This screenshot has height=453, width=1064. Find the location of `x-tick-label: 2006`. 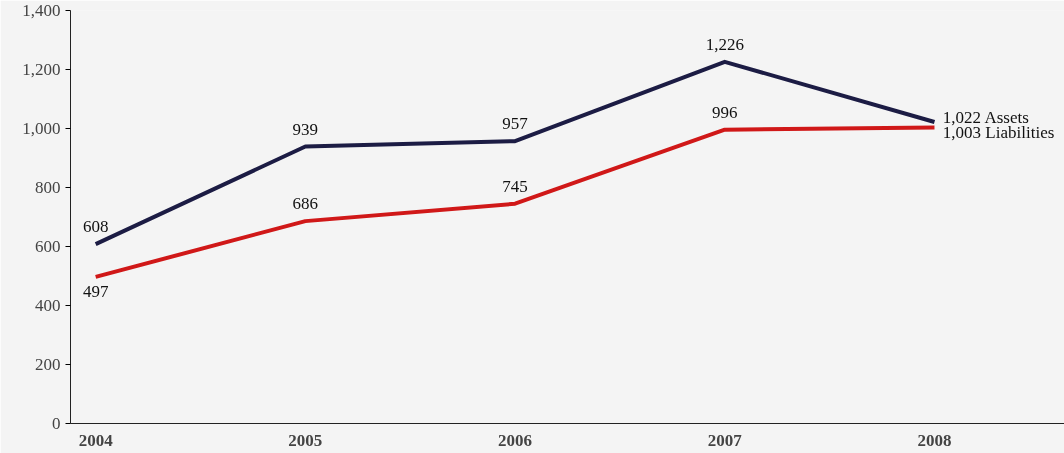

x-tick-label: 2006 is located at coordinates (515, 440).